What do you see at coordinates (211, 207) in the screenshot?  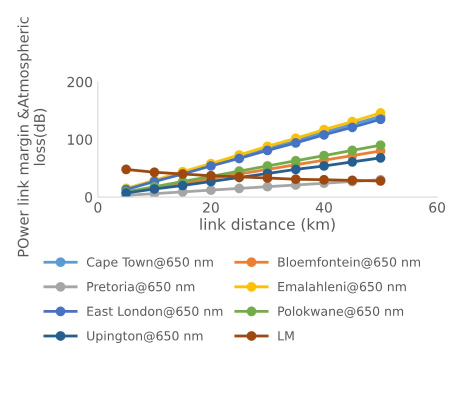 I see `x-tick-label: 20` at bounding box center [211, 207].